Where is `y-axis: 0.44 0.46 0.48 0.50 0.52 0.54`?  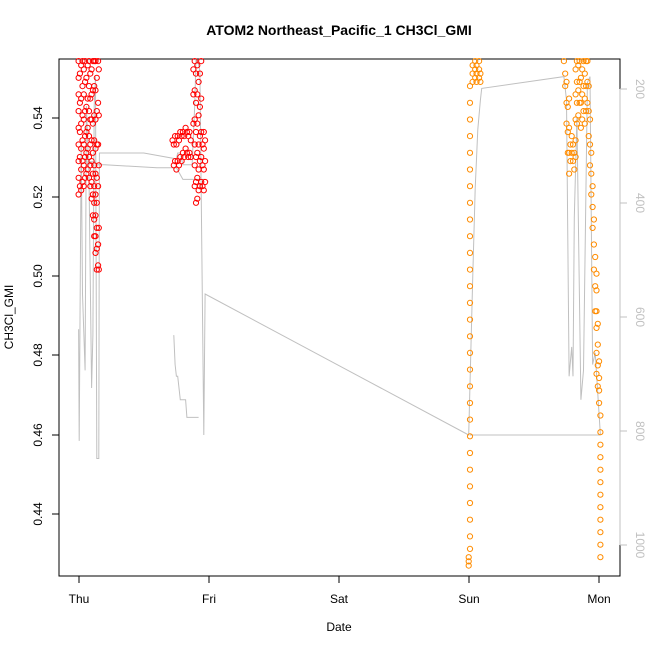
y-axis: 0.44 0.46 0.48 0.50 0.52 0.54 is located at coordinates (45, 316).